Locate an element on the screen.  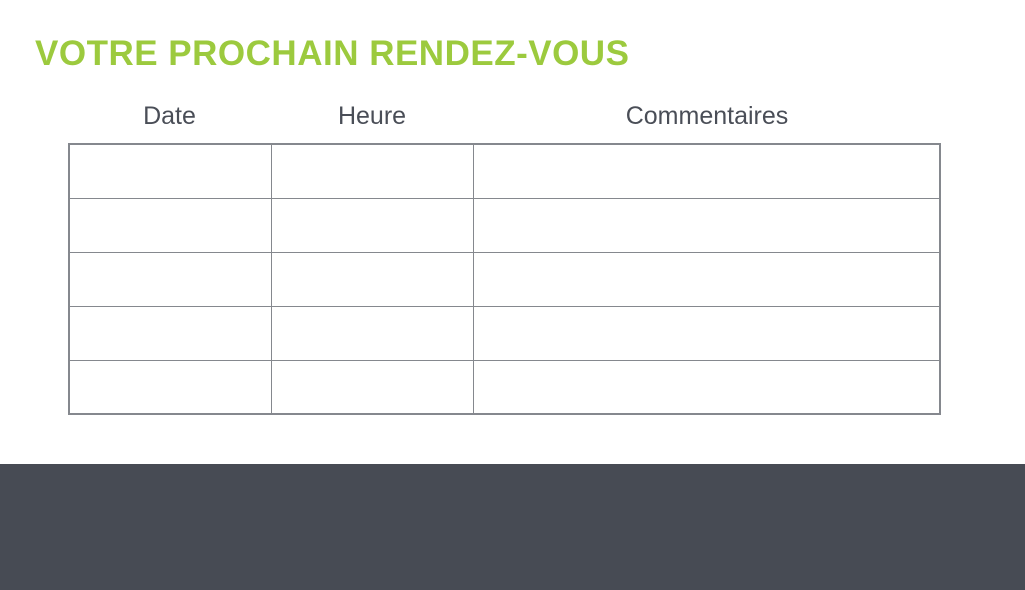
table-column-headers: Date Heure Commentaires is located at coordinates (504, 116).